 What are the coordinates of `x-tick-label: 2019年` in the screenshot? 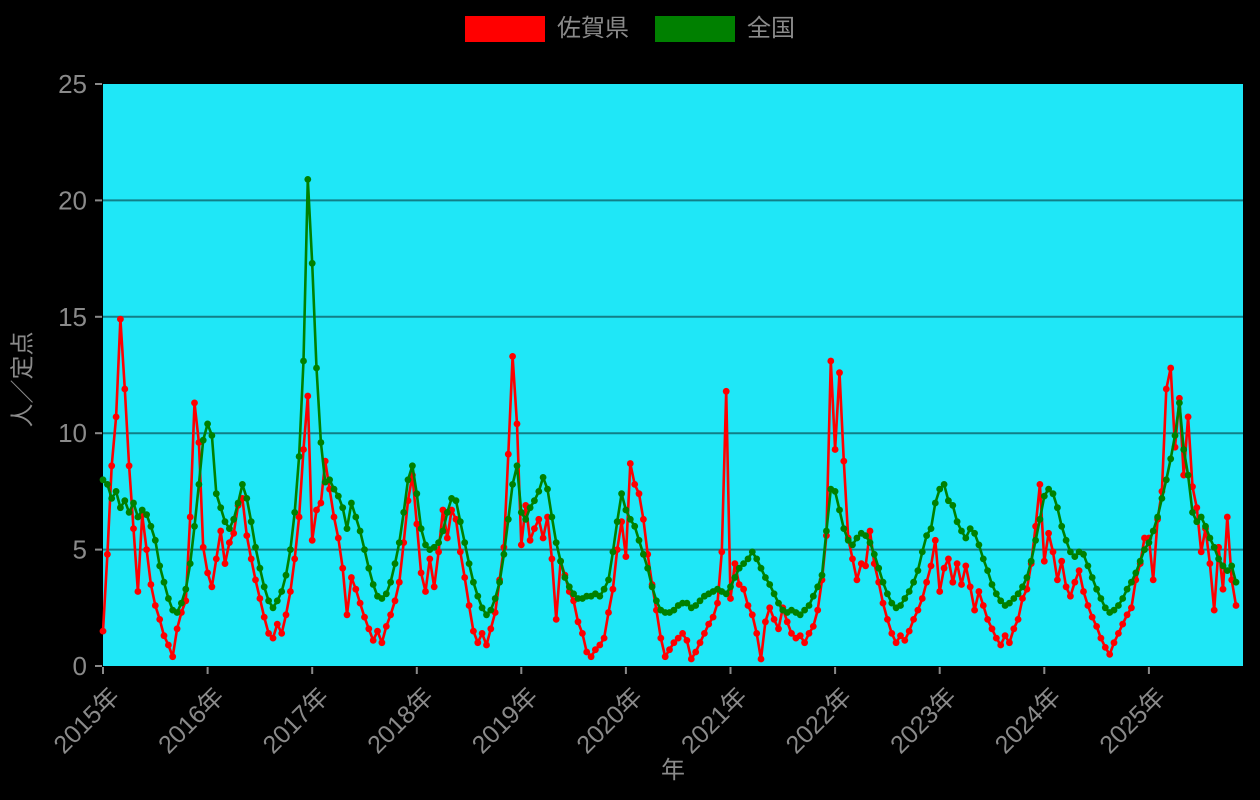 It's located at (505, 720).